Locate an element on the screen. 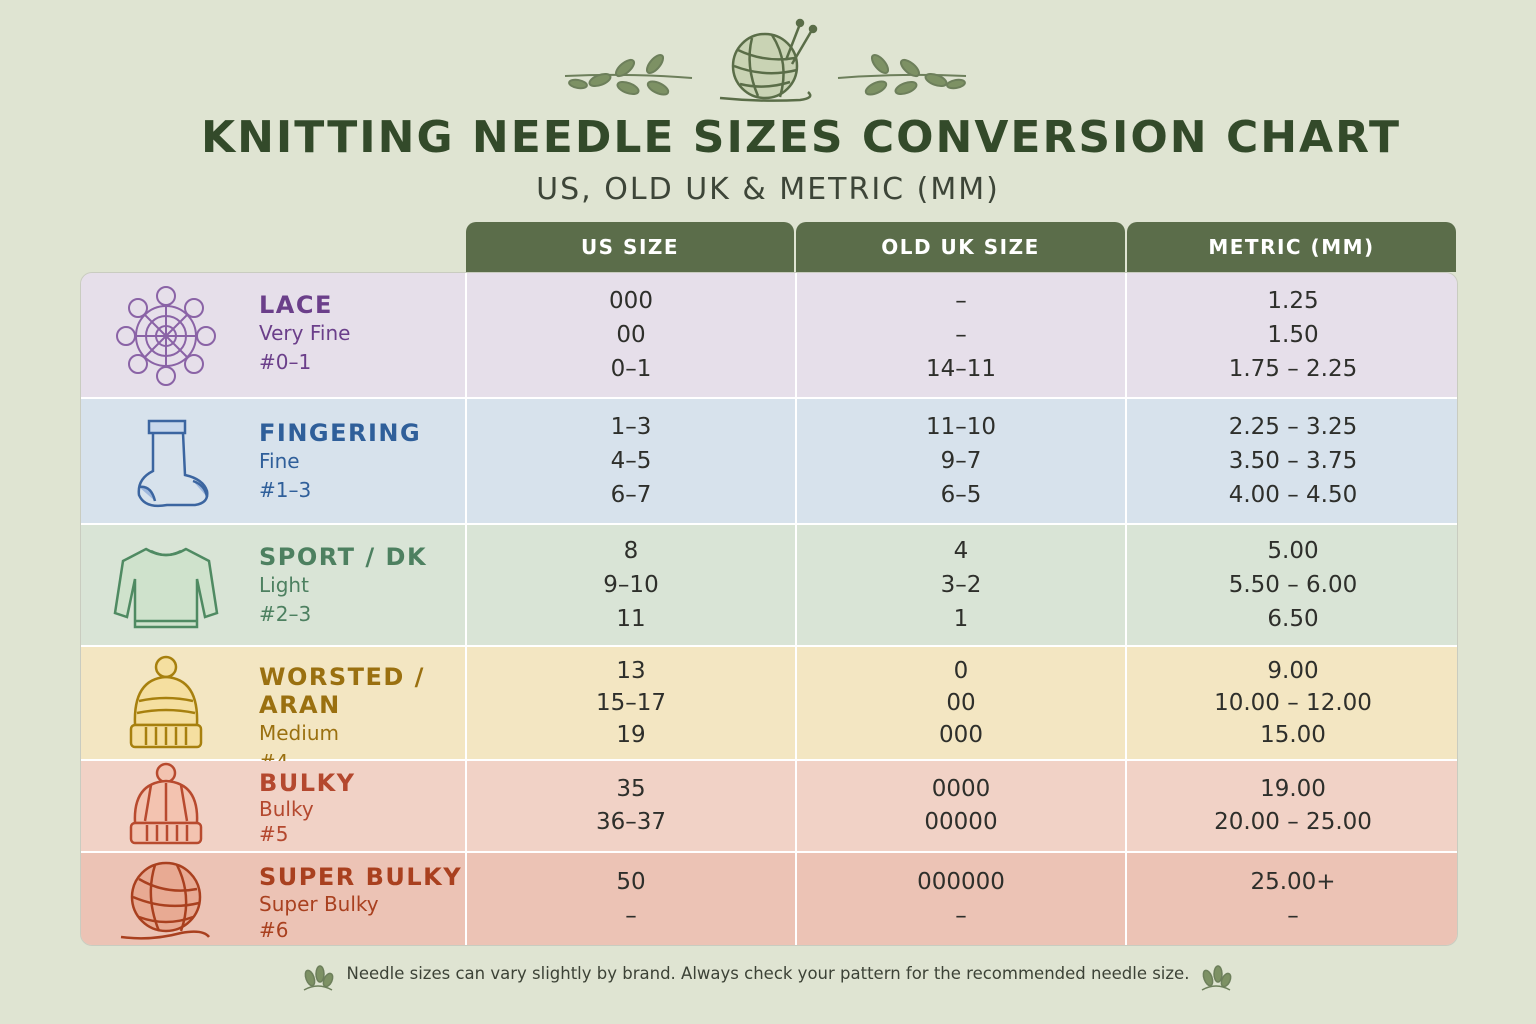  metric-size-cell: 9.00 10.00 – 12.00 15.00 is located at coordinates (1292, 703).